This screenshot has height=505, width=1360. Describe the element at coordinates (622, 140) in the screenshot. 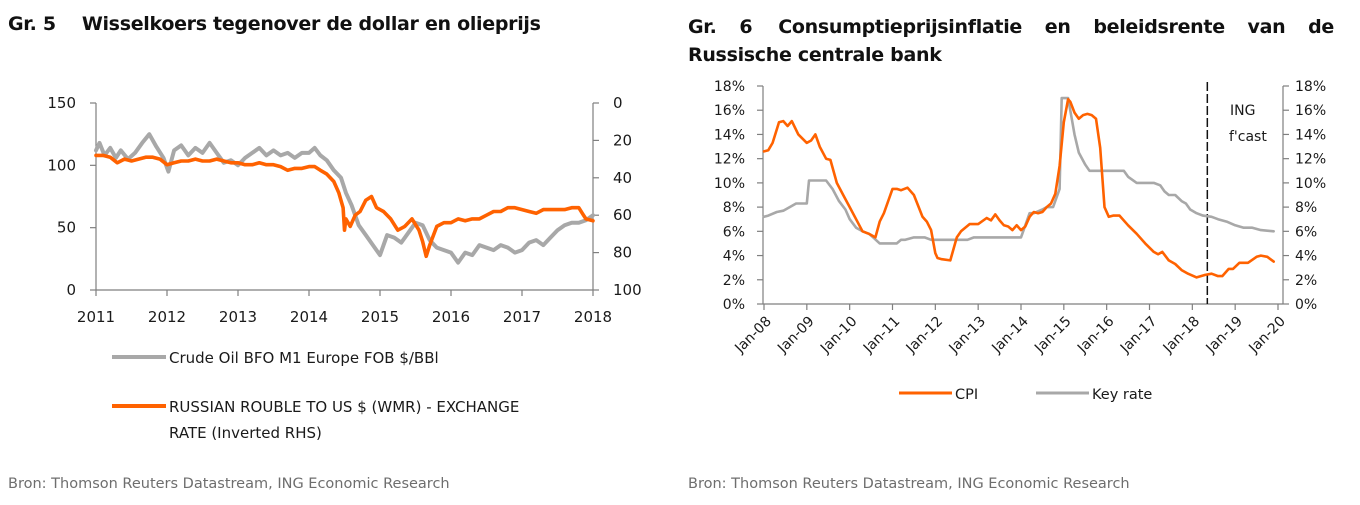

I see `right-y-tick-label: 20` at that location.